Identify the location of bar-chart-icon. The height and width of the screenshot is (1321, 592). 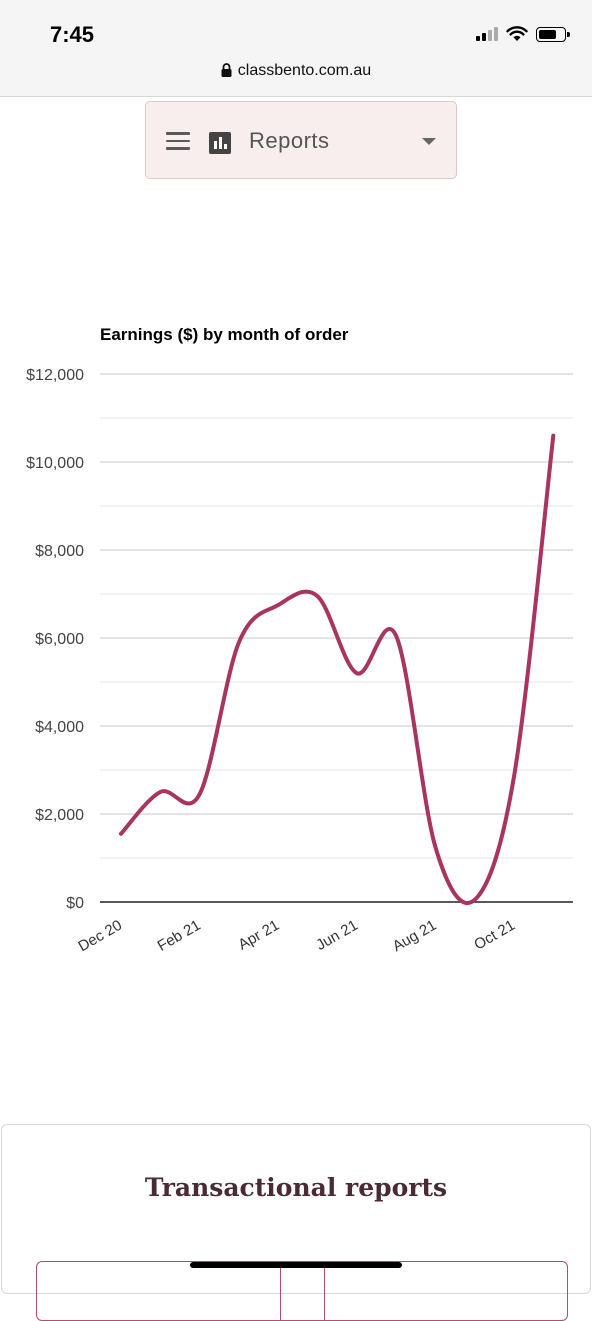
(220, 143).